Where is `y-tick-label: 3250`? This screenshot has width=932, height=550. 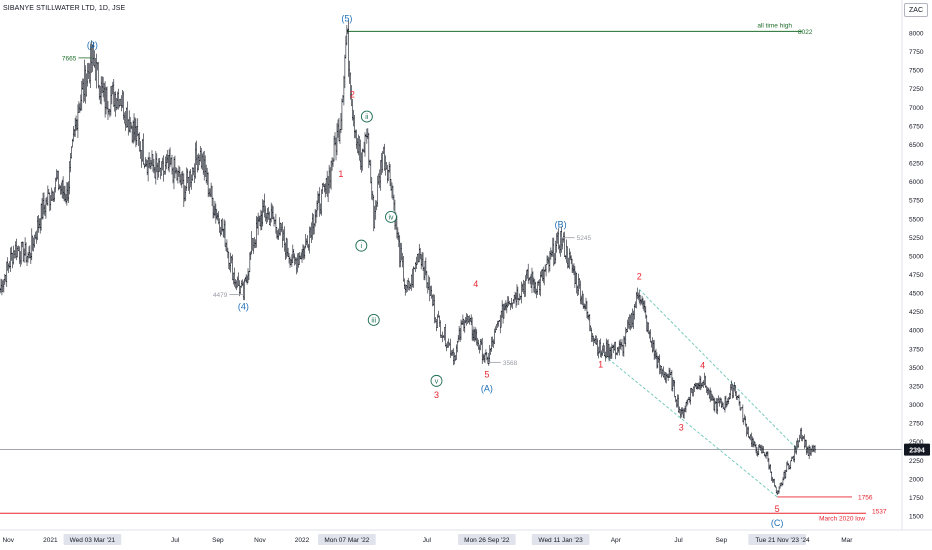 y-tick-label: 3250 is located at coordinates (916, 386).